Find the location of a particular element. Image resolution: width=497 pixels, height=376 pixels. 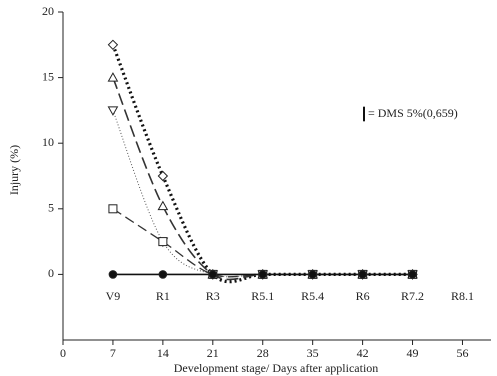

x-tick-label: 28 is located at coordinates (263, 353).